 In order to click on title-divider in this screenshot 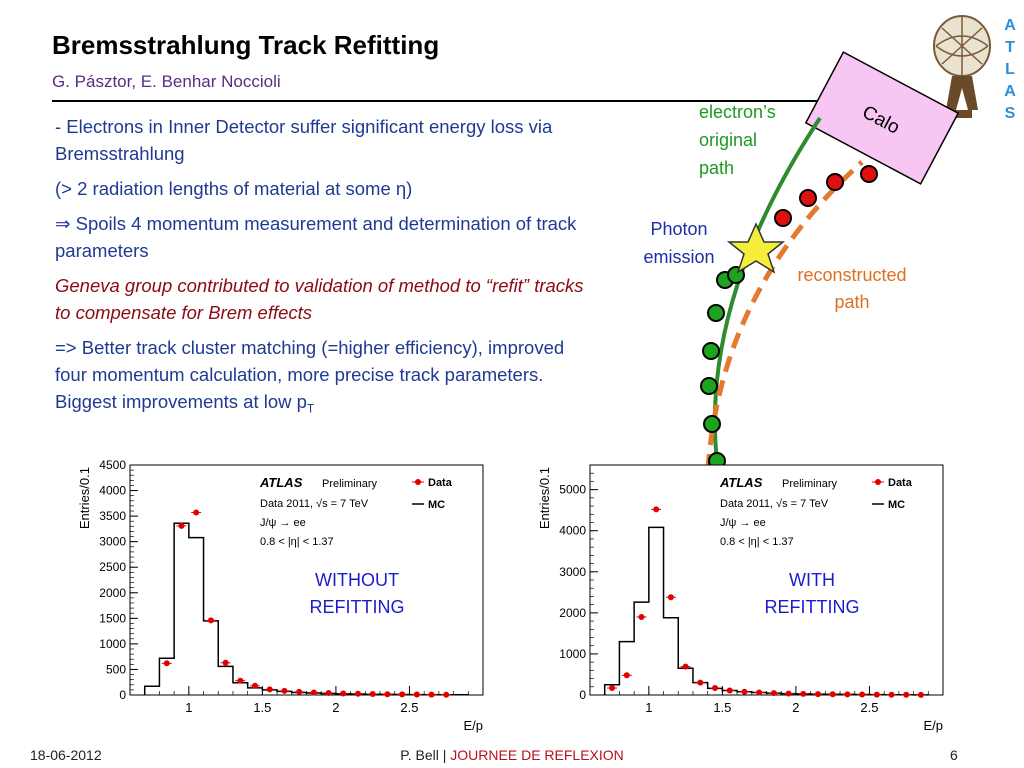, I will do `click(538, 101)`.